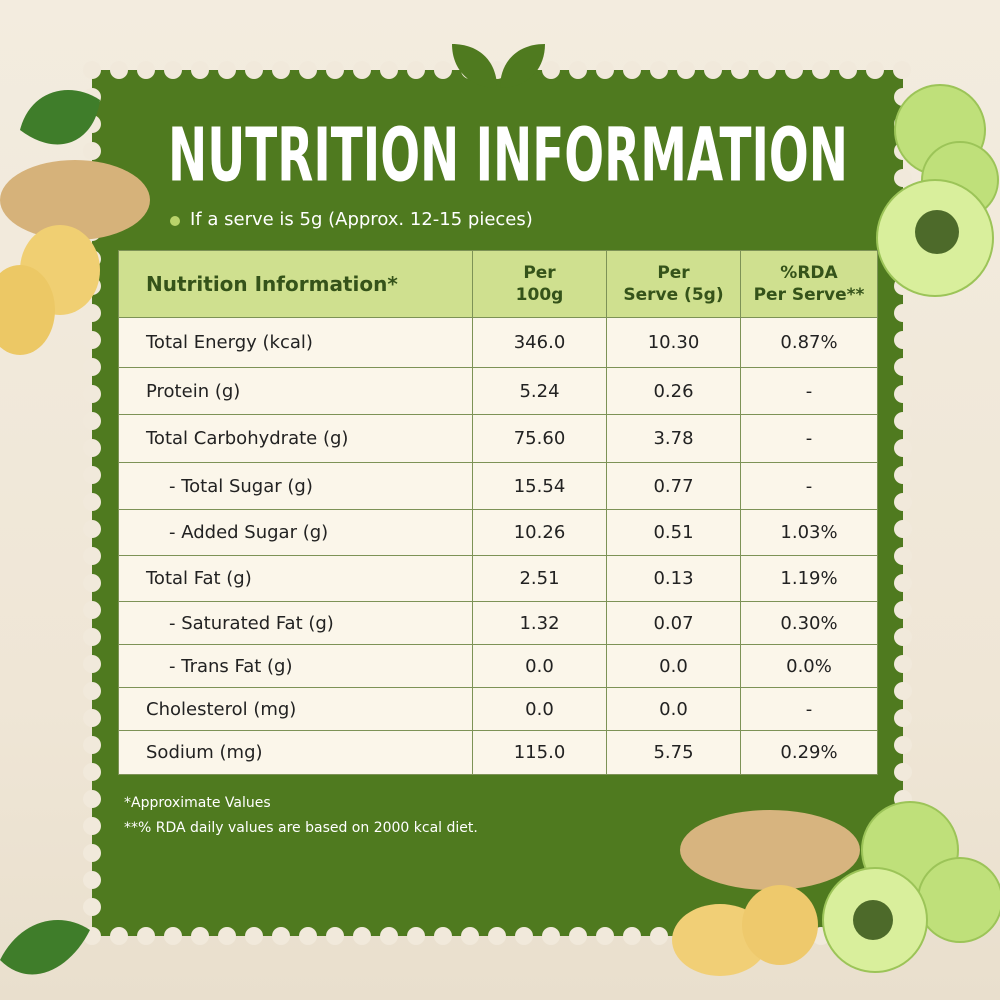 This screenshot has width=1000, height=1000. What do you see at coordinates (295, 438) in the screenshot?
I see `nutrient-name: Total Carbohydrate (g)` at bounding box center [295, 438].